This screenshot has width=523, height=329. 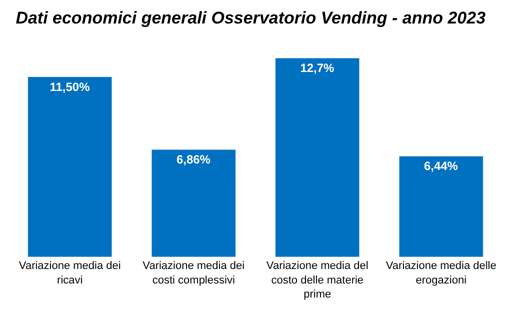 I want to click on x-tick-label: Variazione media del costo delle materie prime, so click(x=317, y=280).